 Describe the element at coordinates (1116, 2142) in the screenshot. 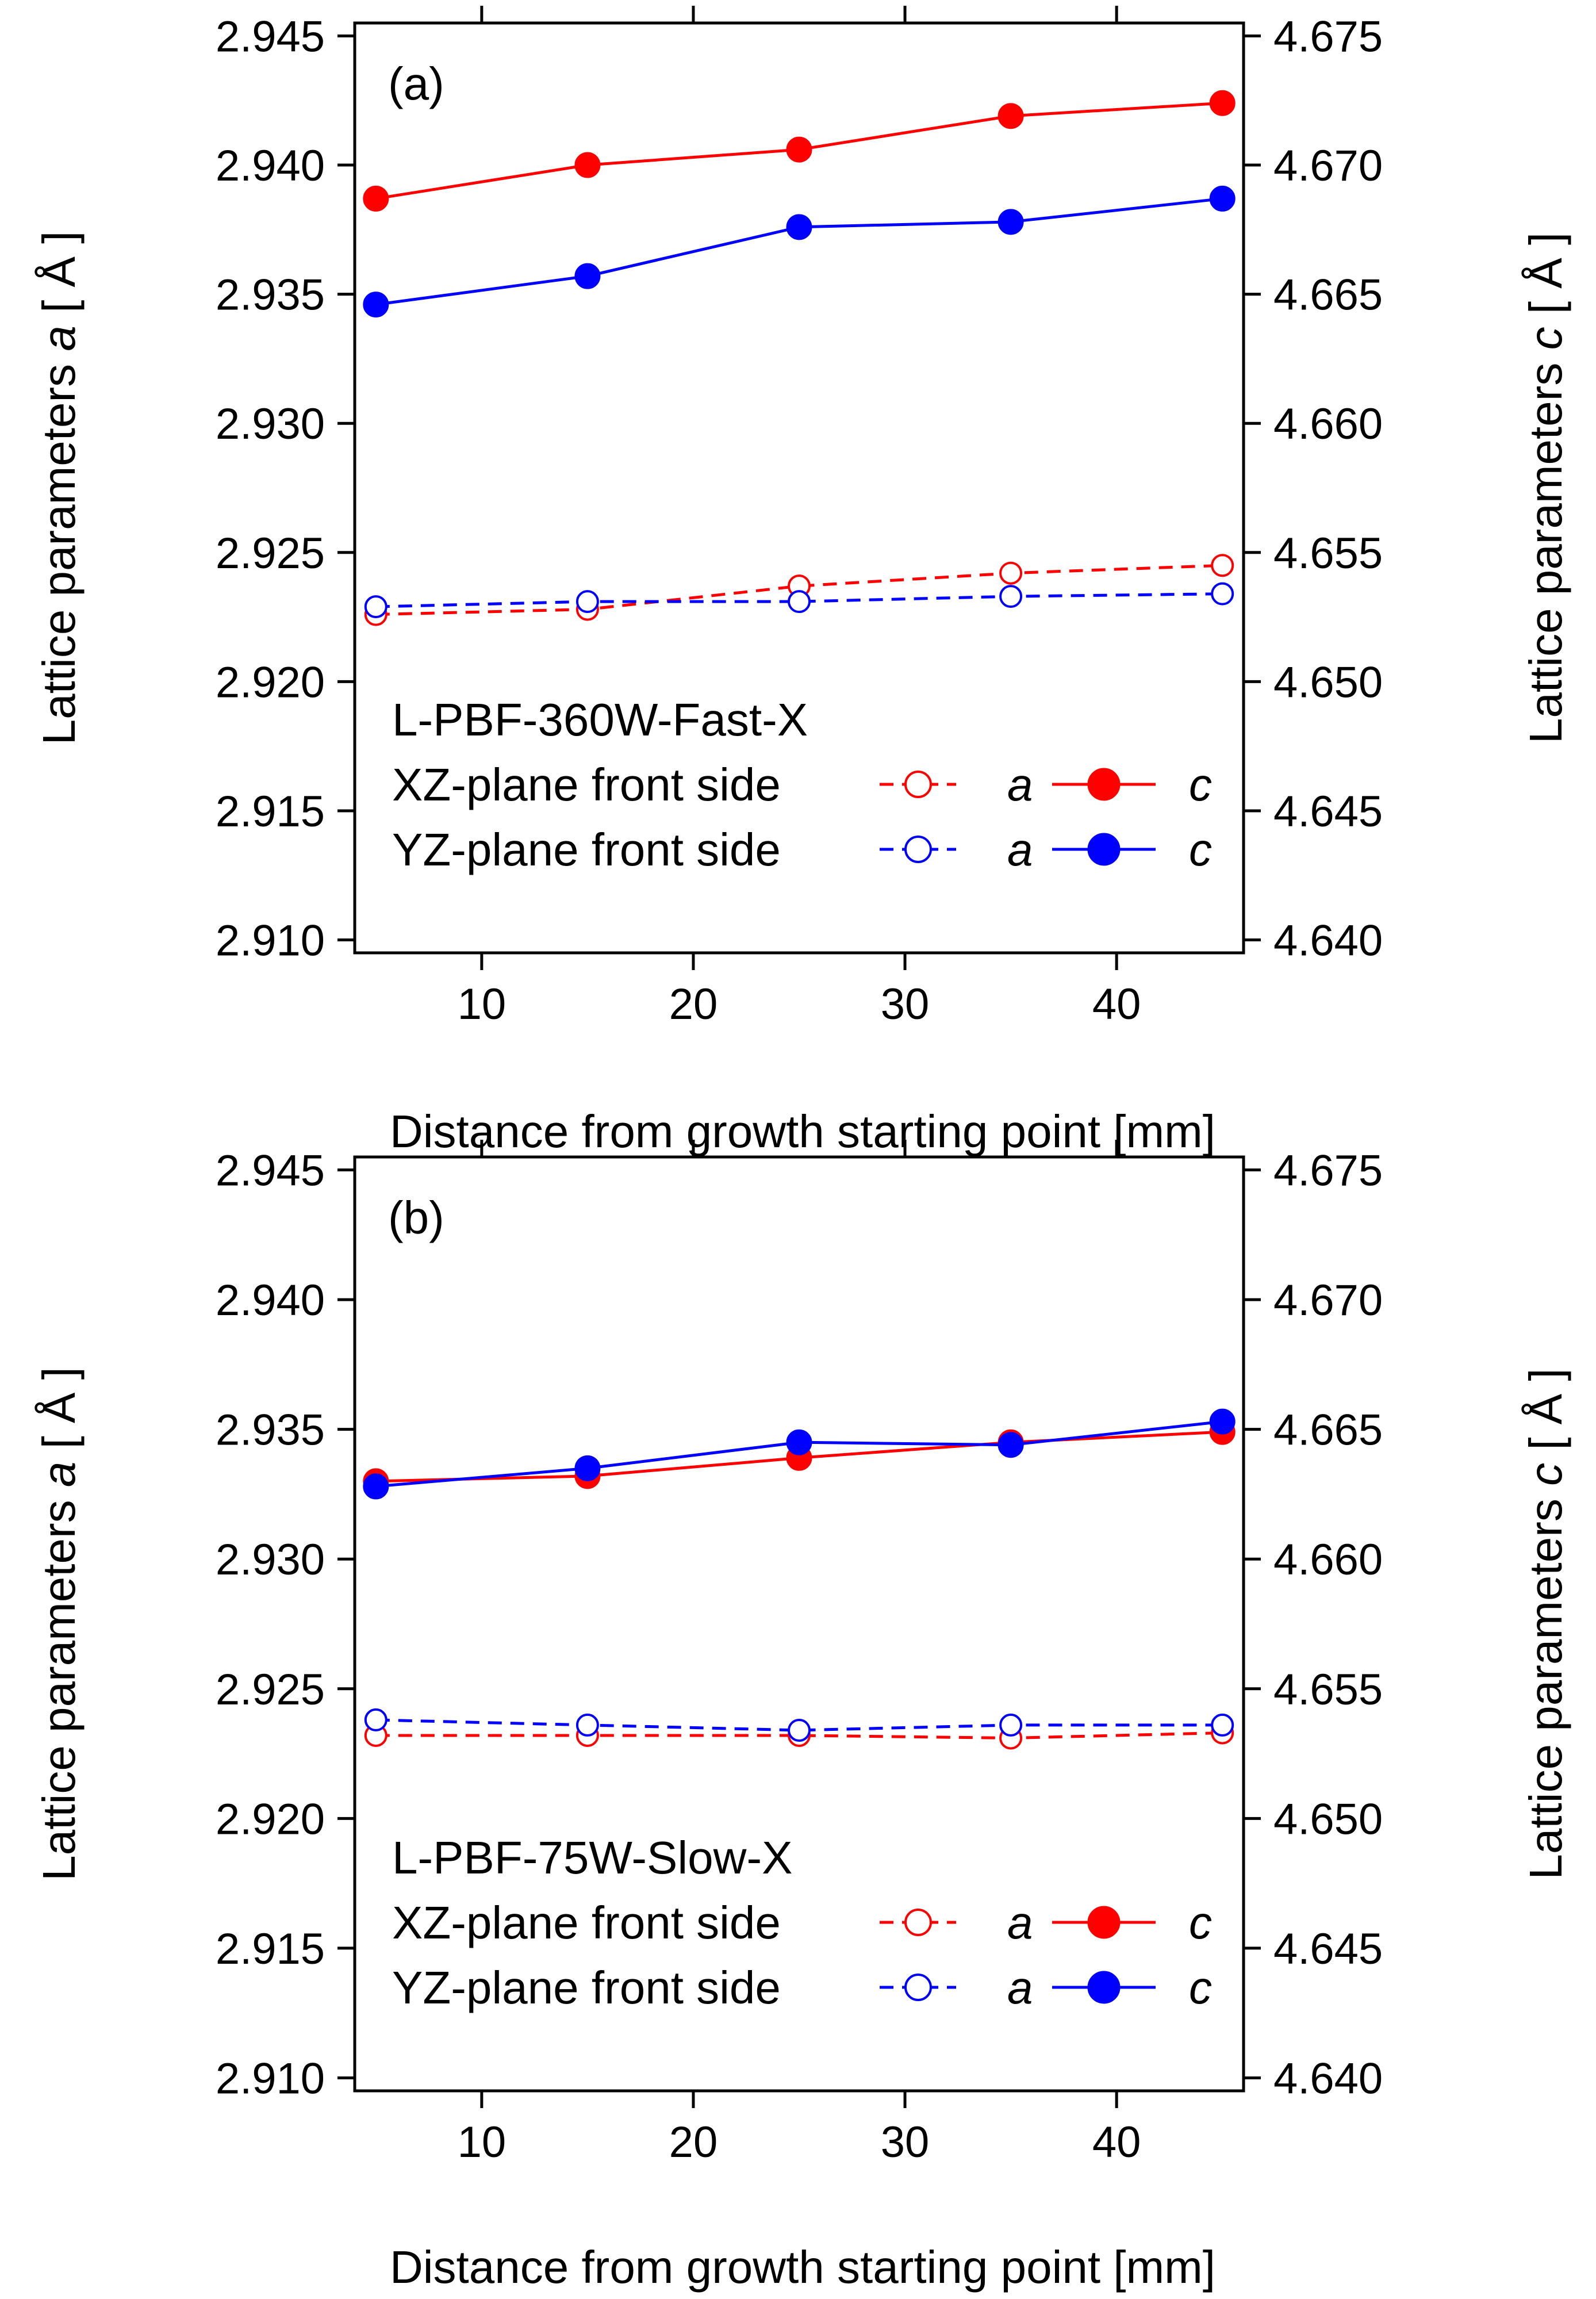

I see `x-tick-label: 40` at that location.